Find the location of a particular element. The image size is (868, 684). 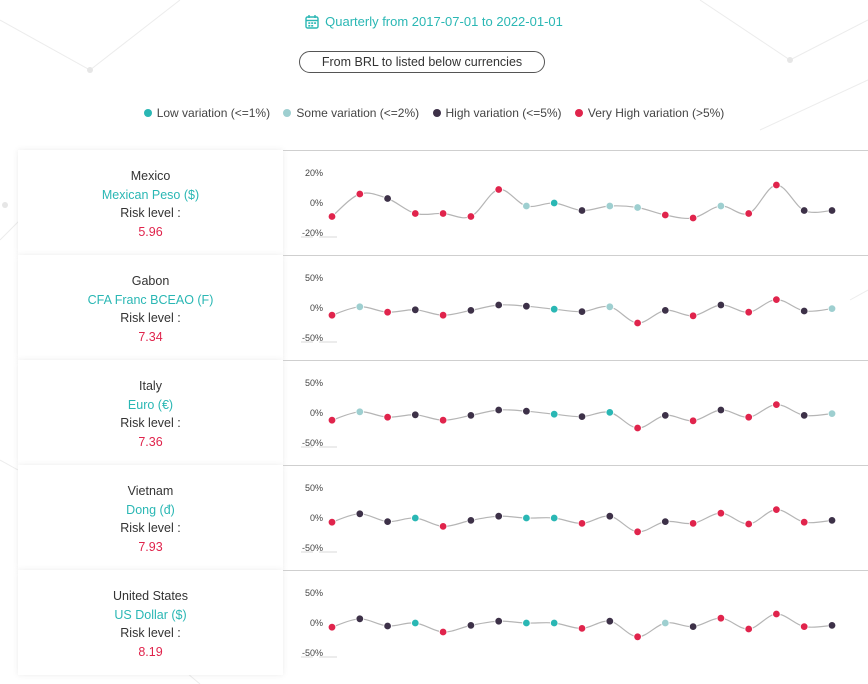

legend-item-high: High variation (<=5%) is located at coordinates (497, 113).